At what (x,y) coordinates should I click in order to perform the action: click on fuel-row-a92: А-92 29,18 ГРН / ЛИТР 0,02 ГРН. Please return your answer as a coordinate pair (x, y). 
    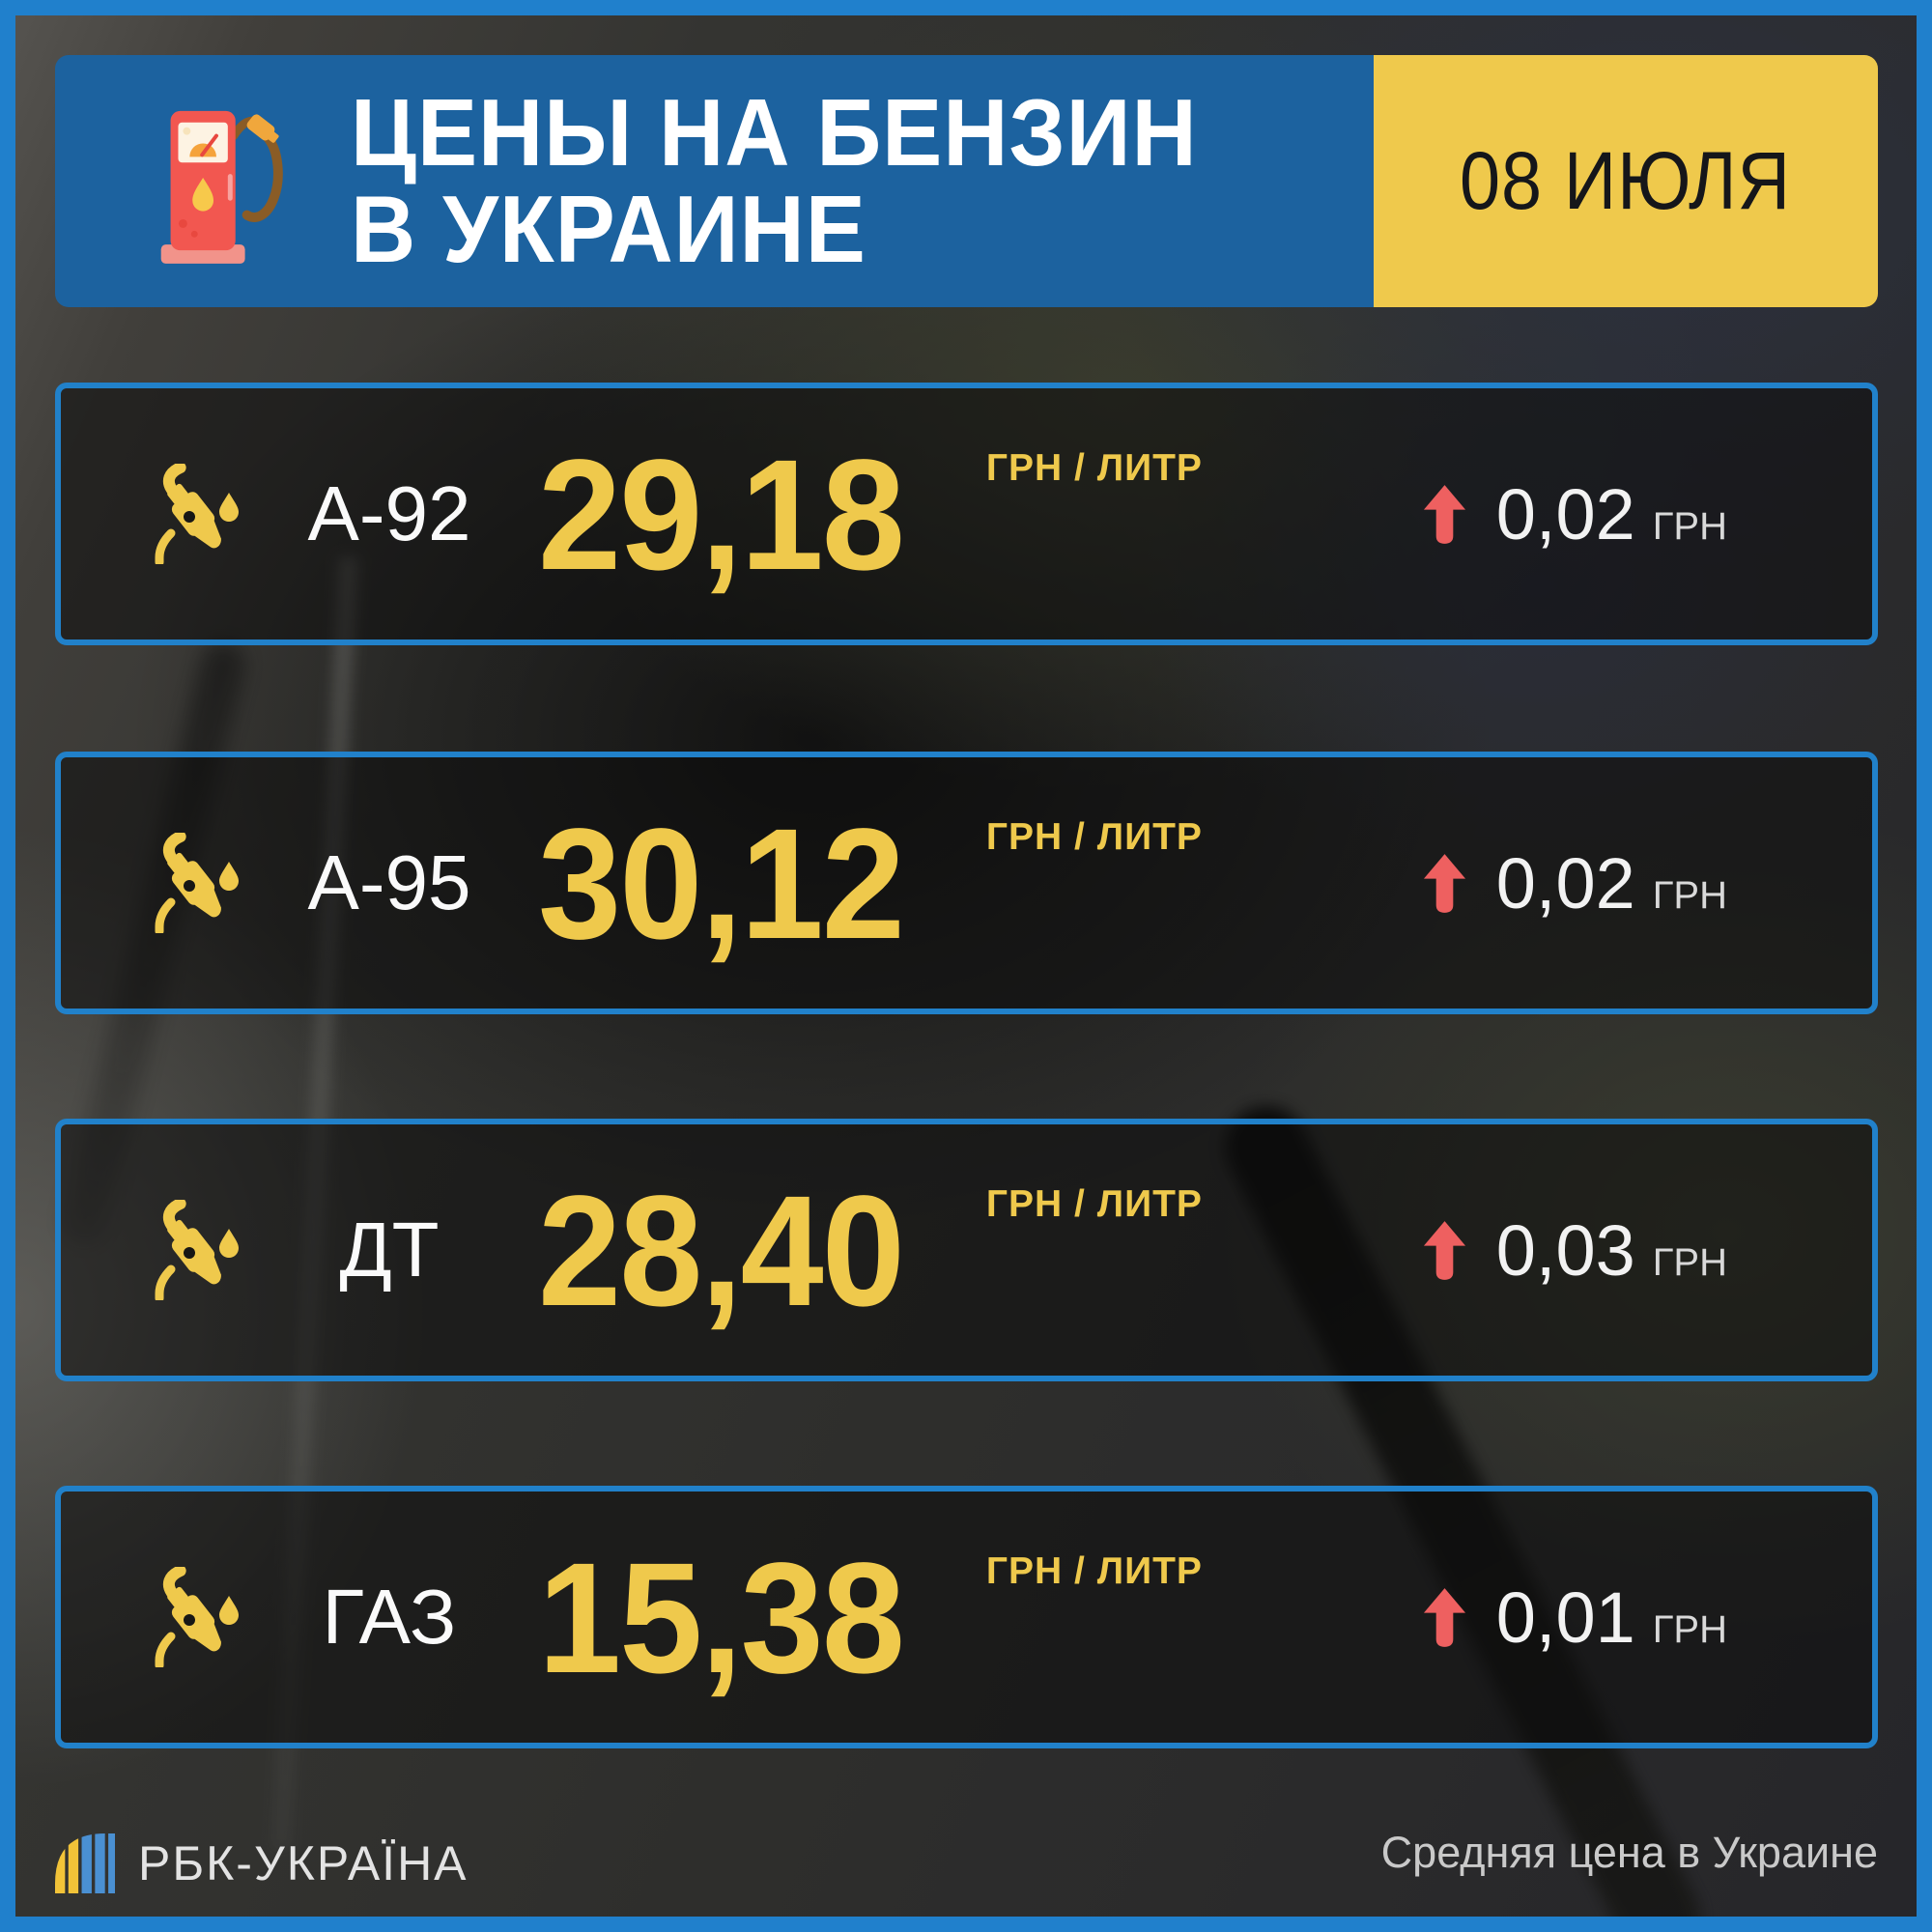
    Looking at the image, I should click on (966, 514).